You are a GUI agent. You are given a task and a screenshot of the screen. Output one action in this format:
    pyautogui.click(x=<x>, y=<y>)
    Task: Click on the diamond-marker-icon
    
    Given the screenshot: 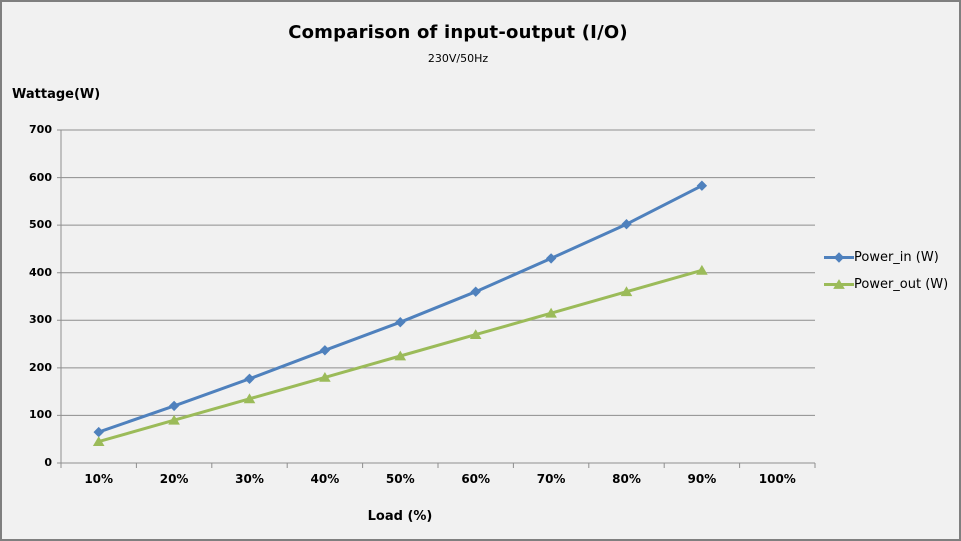 What is the action you would take?
    pyautogui.click(x=839, y=257)
    